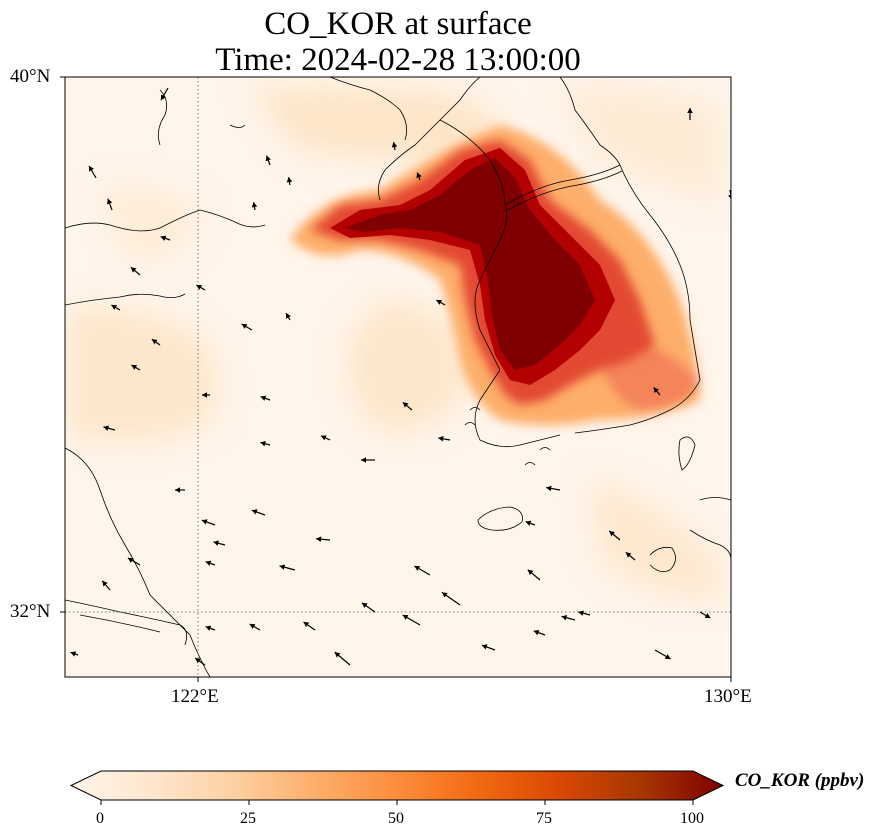  I want to click on lon-tick-122e: 122°E, so click(195, 696).